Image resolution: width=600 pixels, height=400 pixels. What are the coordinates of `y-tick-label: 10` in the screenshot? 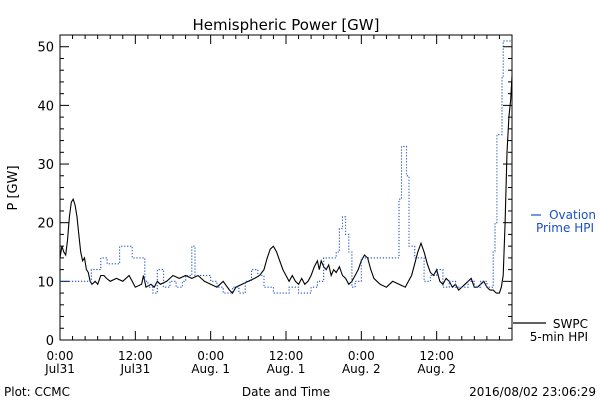 It's located at (45, 282).